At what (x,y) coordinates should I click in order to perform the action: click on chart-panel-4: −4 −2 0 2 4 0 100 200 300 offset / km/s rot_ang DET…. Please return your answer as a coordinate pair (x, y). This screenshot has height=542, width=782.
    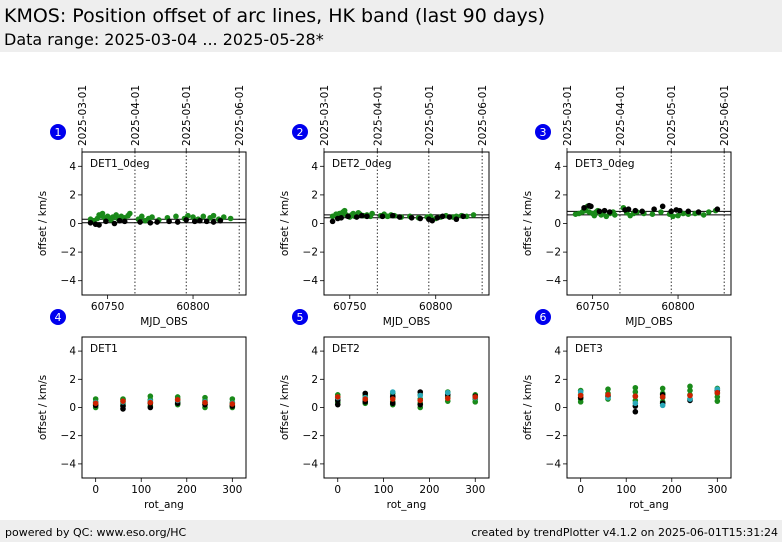
    Looking at the image, I should click on (142, 410).